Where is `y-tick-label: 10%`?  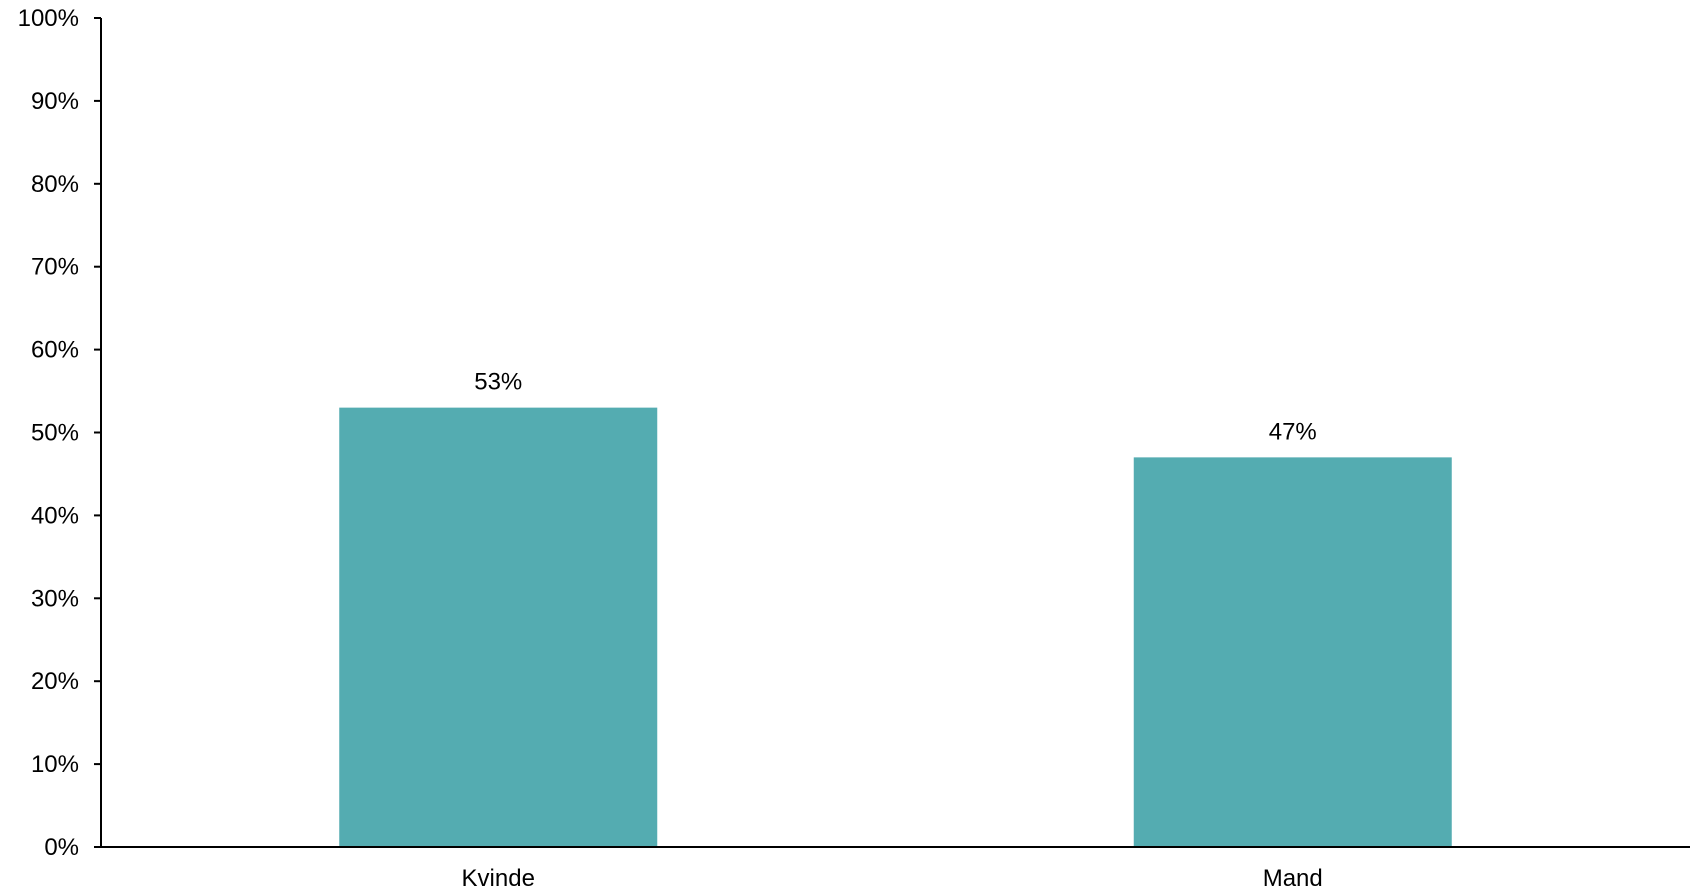
y-tick-label: 10% is located at coordinates (55, 764).